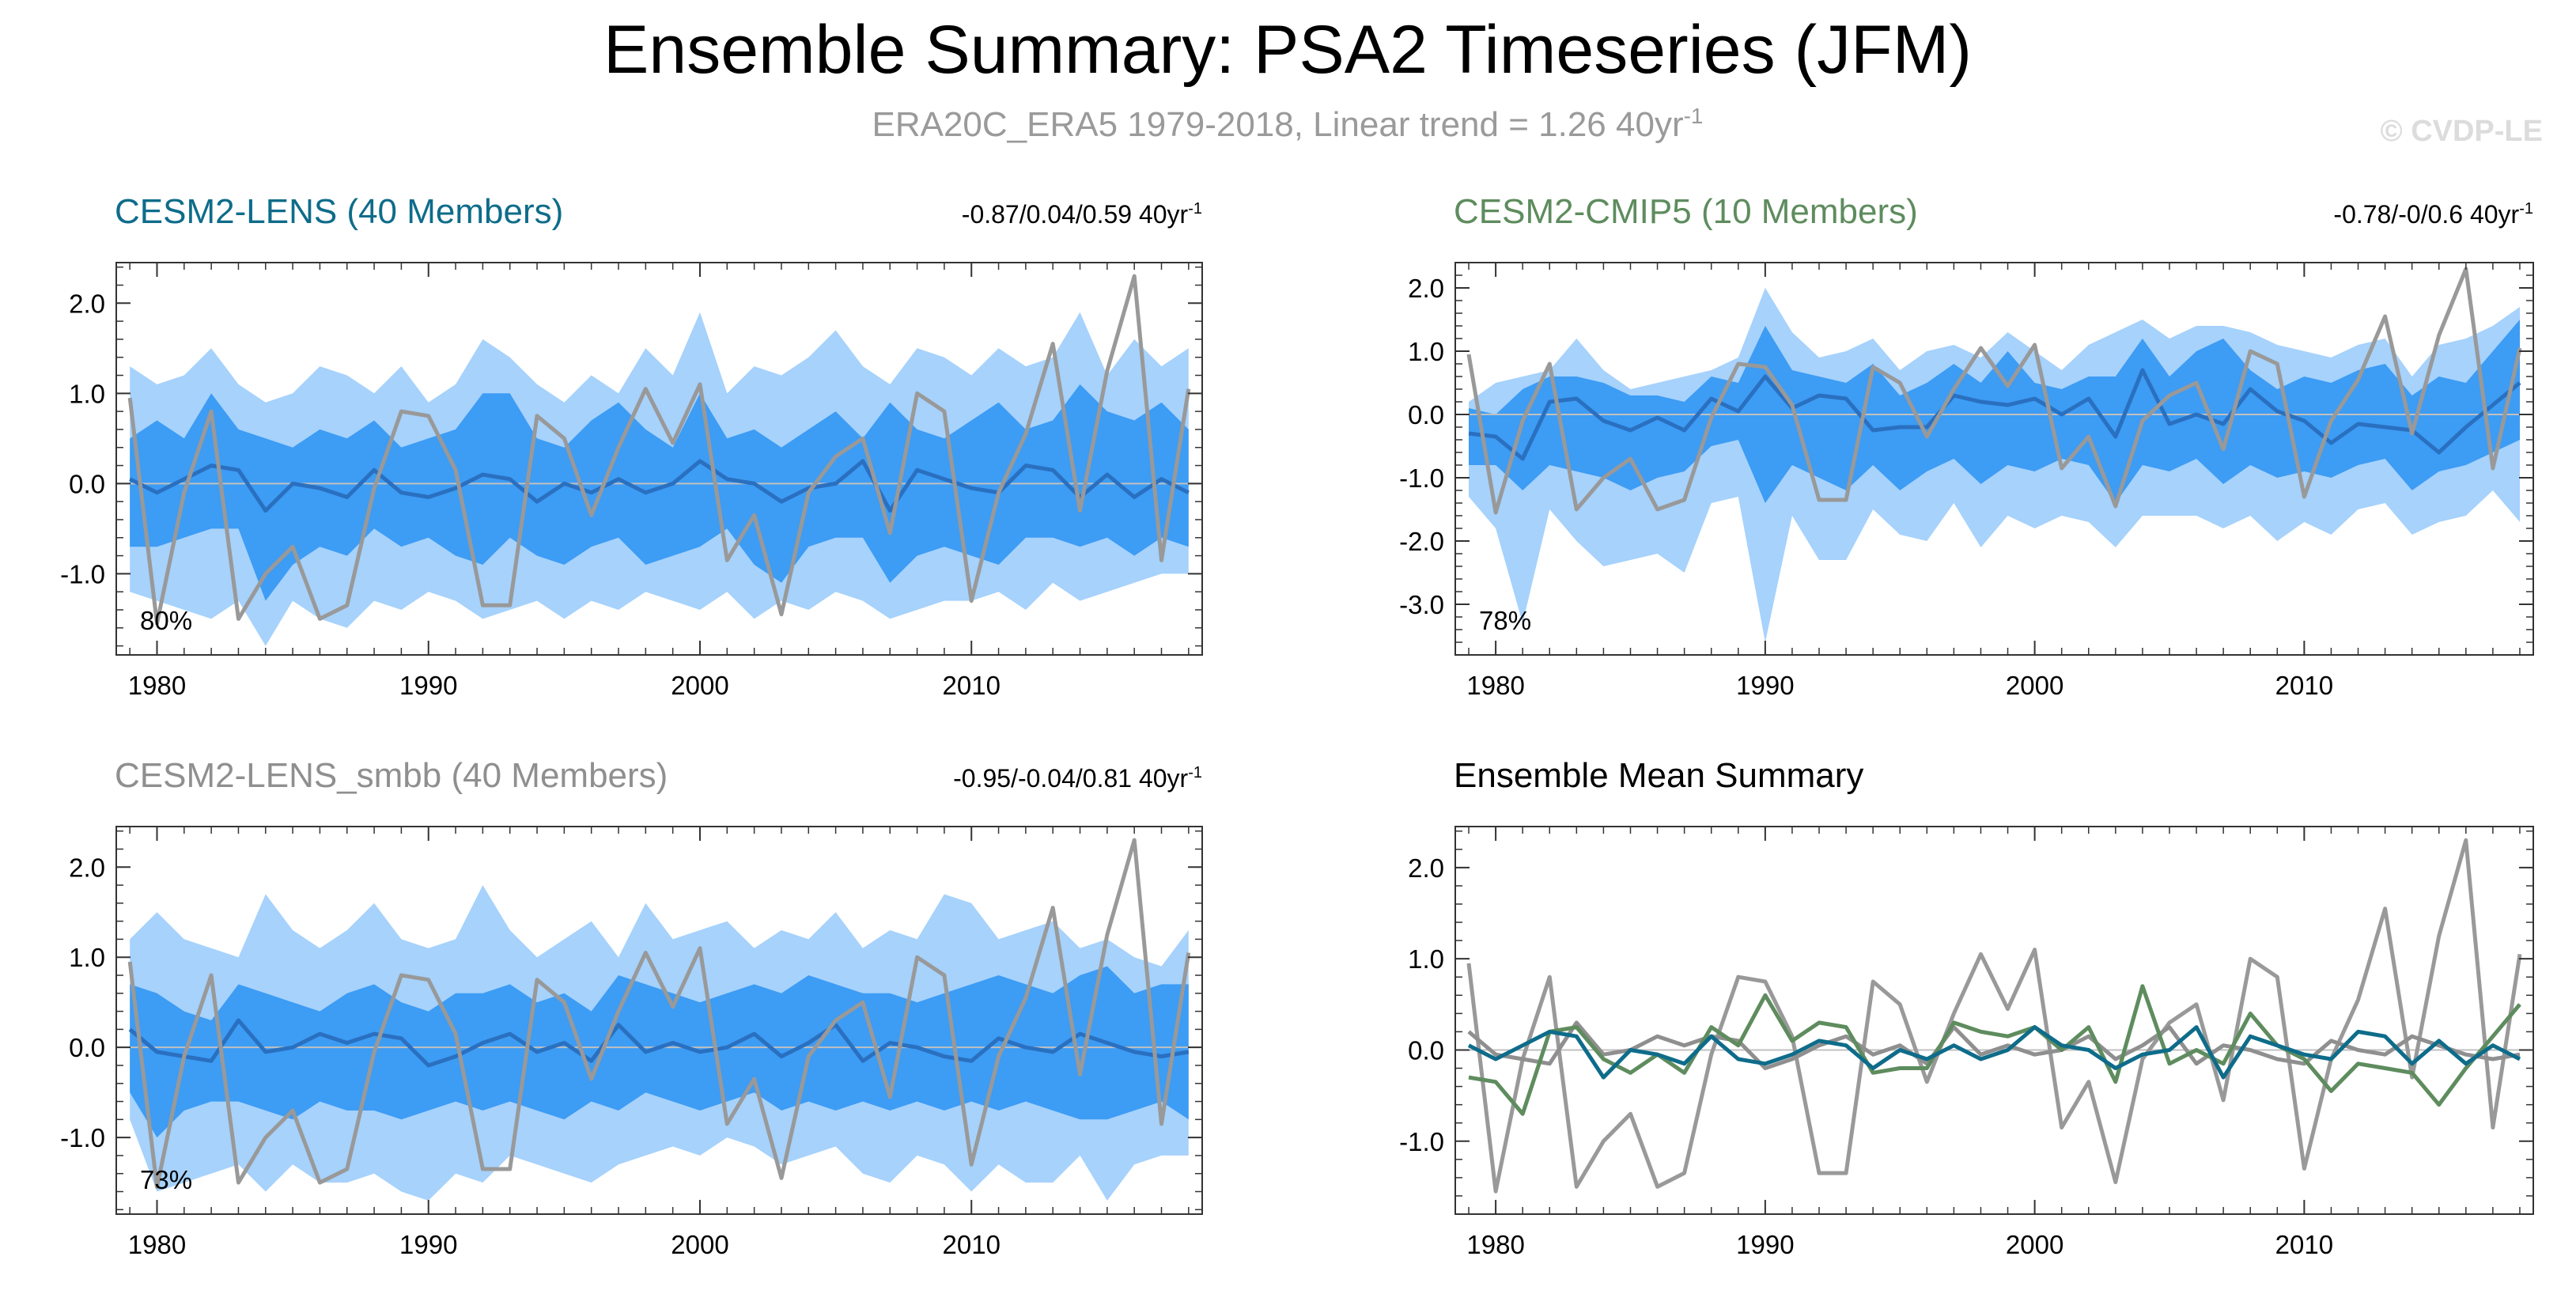 The image size is (2576, 1313). What do you see at coordinates (391, 775) in the screenshot?
I see `panel-title: CESM2-LENS_smbb (40 Members)` at bounding box center [391, 775].